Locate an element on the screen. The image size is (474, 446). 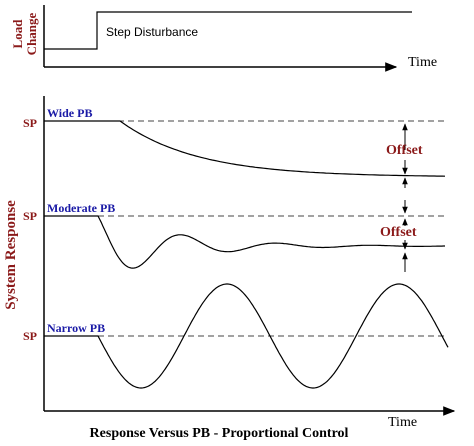
curve-label-moderate-pb: Moderate PB is located at coordinates (81, 208).